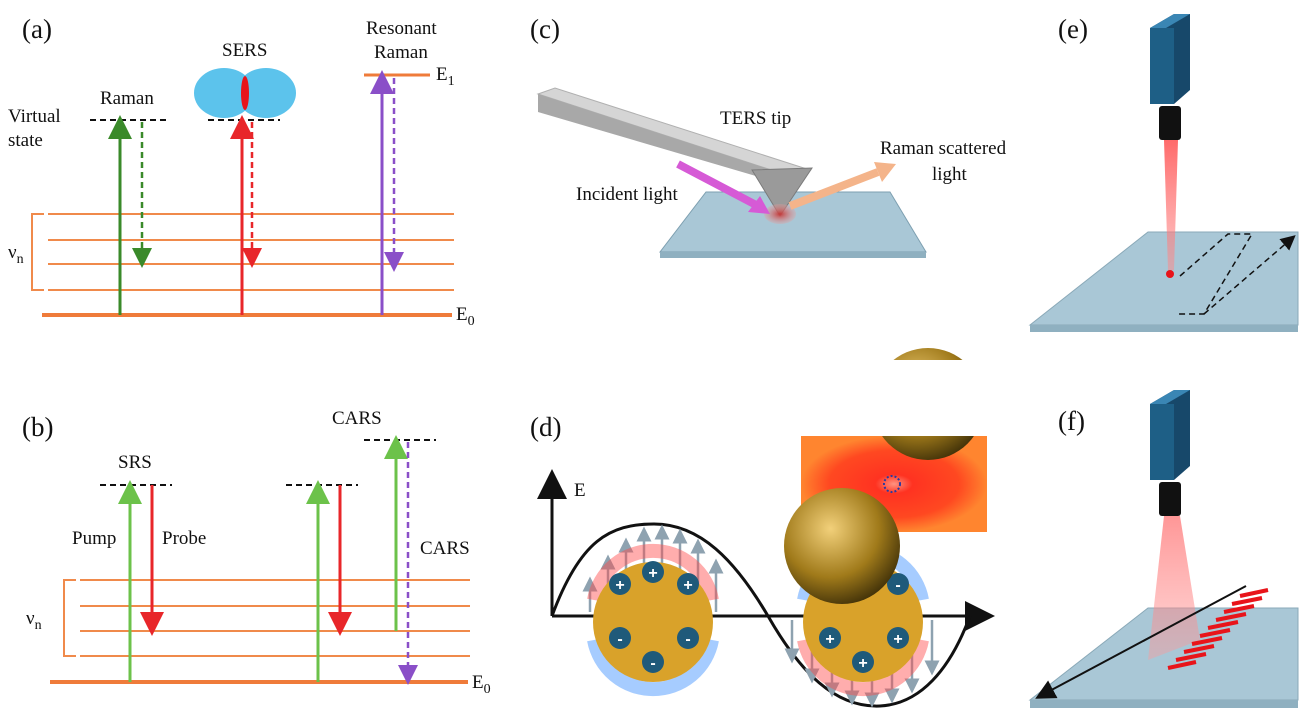 This screenshot has height=708, width=1301. Describe the element at coordinates (481, 684) in the screenshot. I see `e0-label-b: E0` at that location.